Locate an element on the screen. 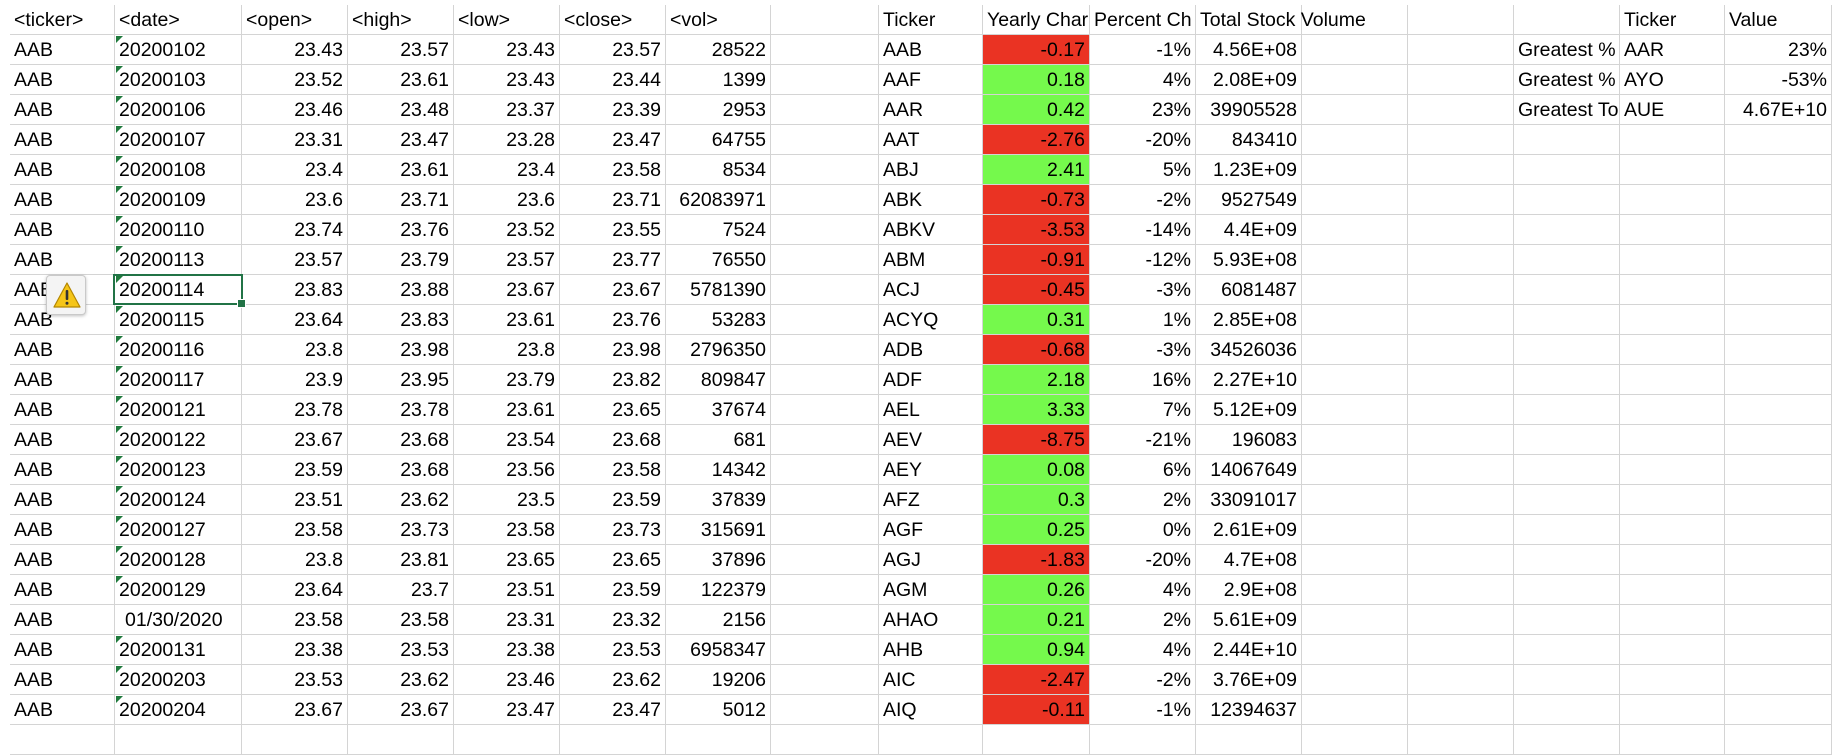  value-cell: 23.37 is located at coordinates (507, 110).